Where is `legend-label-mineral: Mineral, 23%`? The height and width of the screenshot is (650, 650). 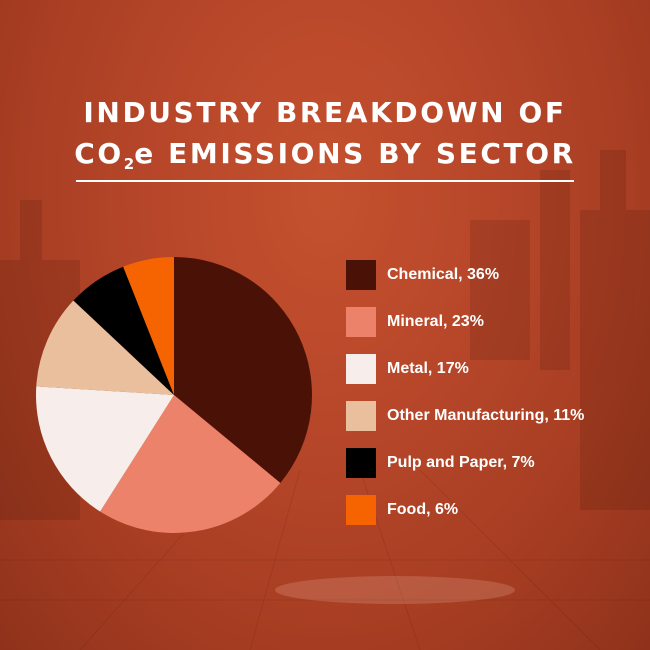 legend-label-mineral: Mineral, 23% is located at coordinates (435, 321).